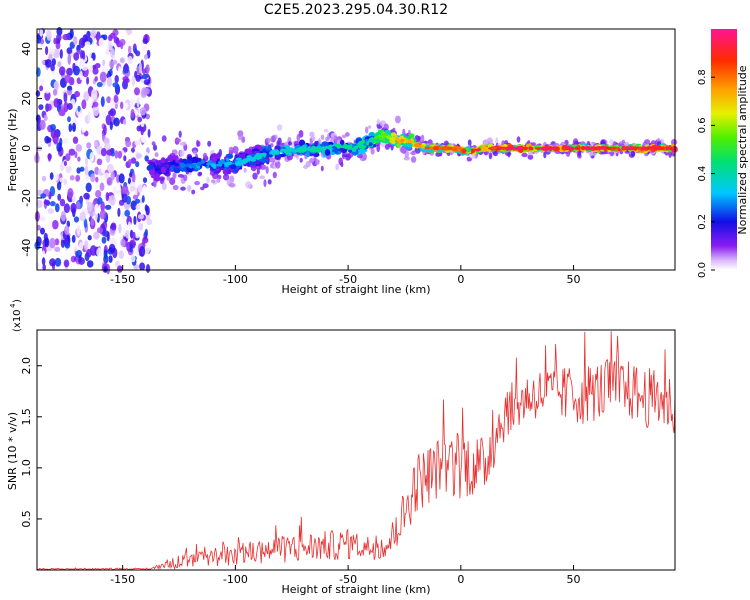 This screenshot has width=750, height=600. I want to click on spectrogram-x-ticks: -150 -100 -50 0 50, so click(345, 275).